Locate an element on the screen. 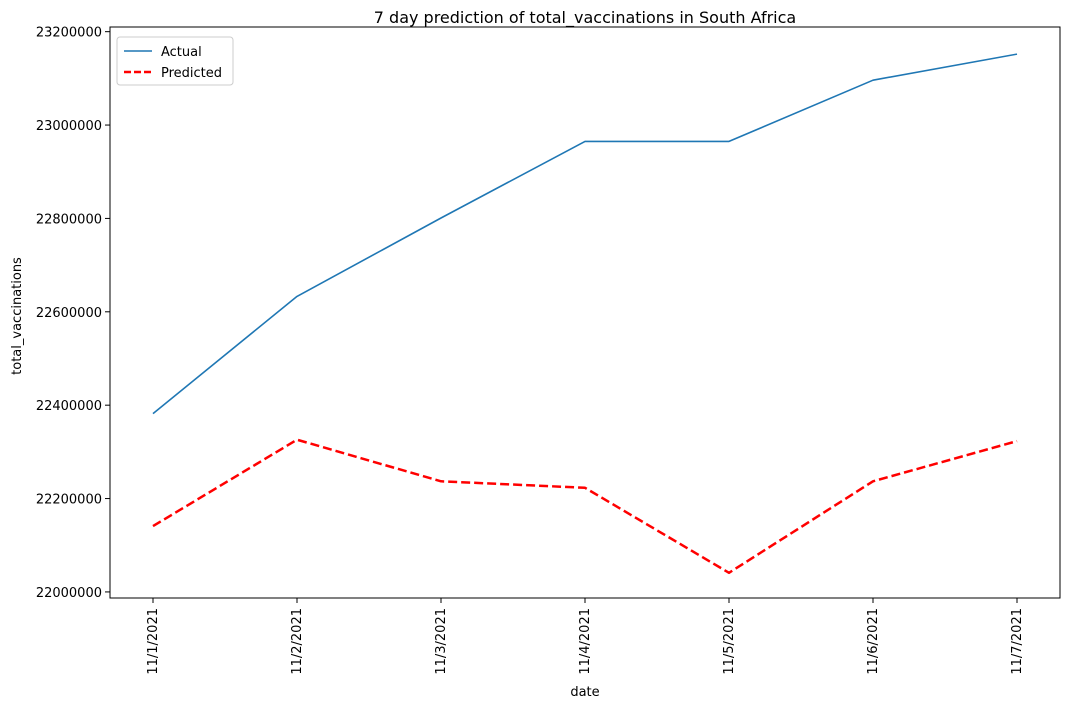 Image resolution: width=1070 pixels, height=709 pixels. y-tick-label: 22400000 is located at coordinates (69, 406).